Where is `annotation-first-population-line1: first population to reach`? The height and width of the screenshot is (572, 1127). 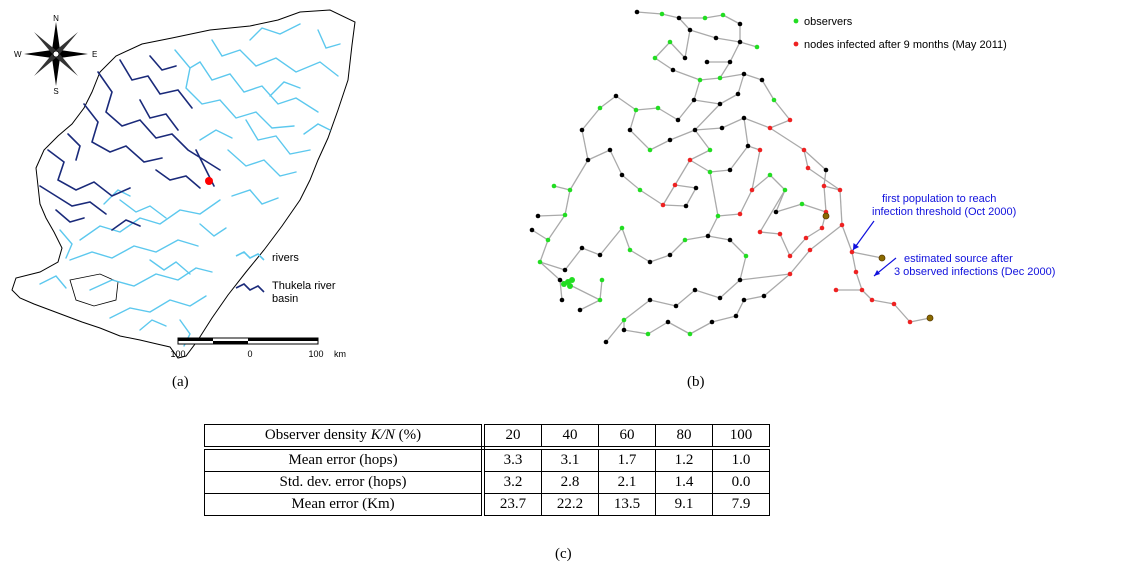
annotation-first-population-line1: first population to reach is located at coordinates (939, 199).